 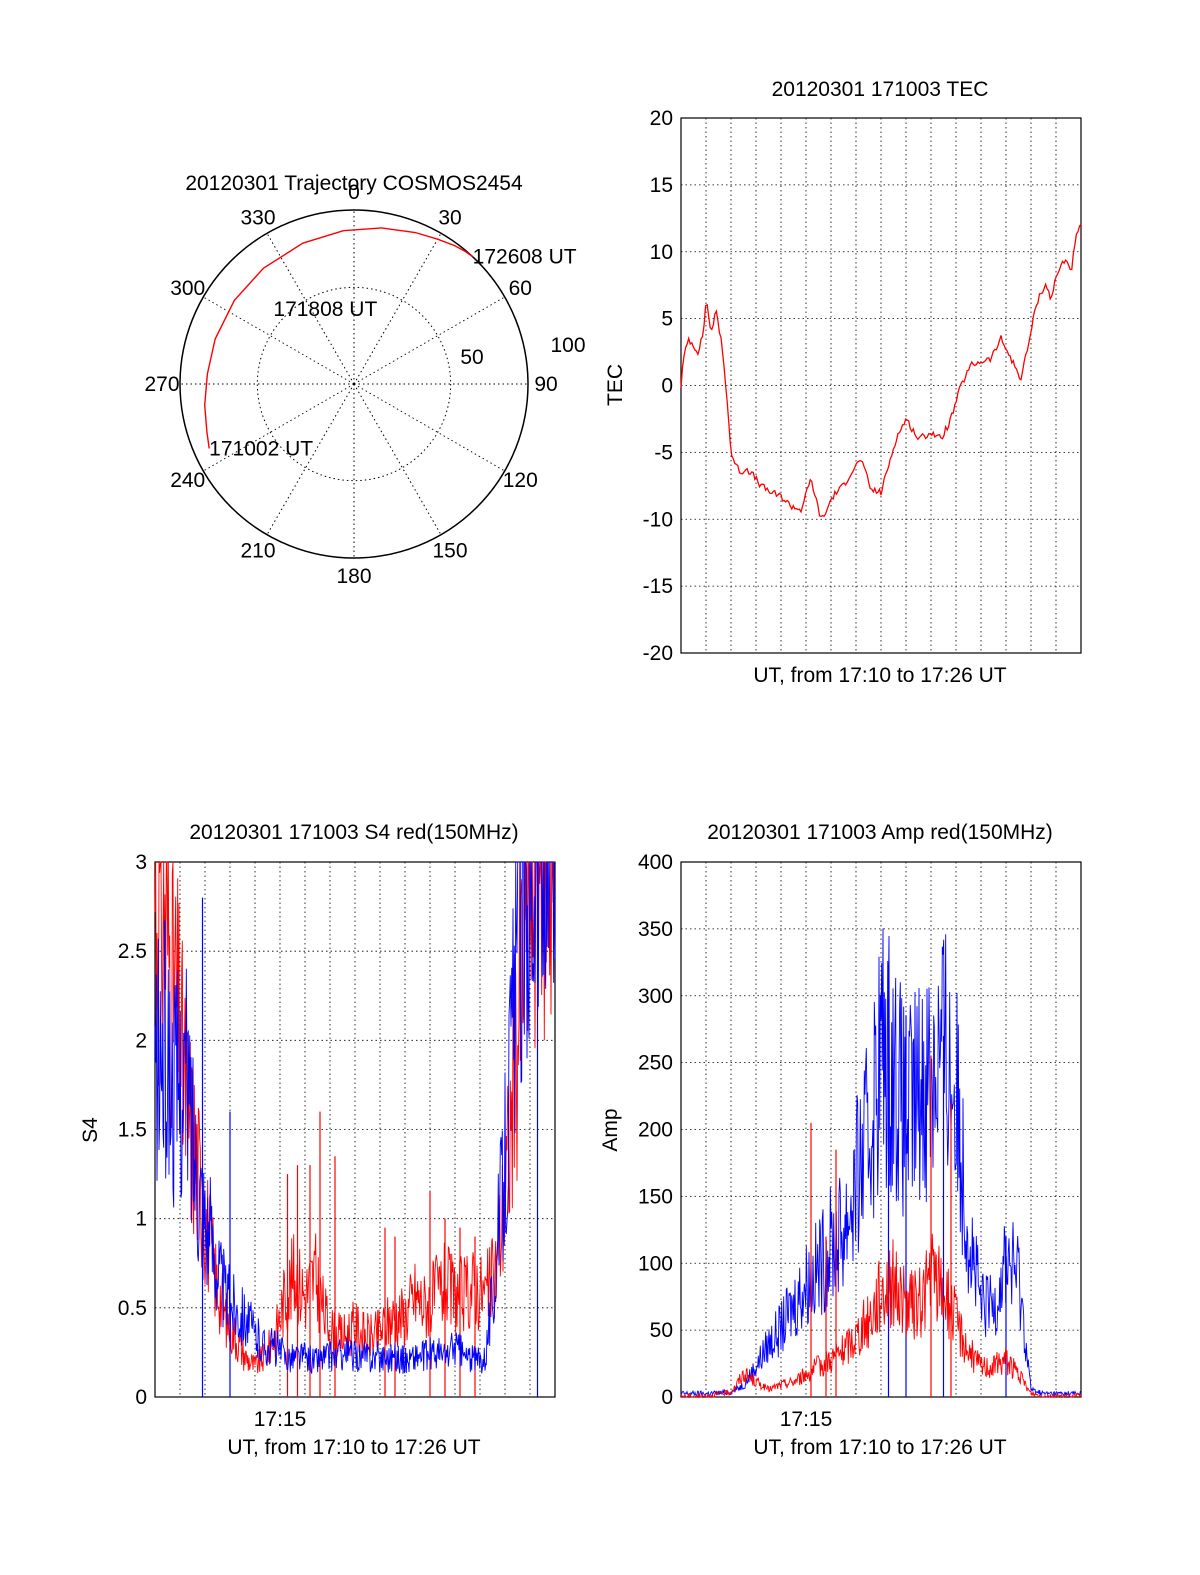 I want to click on y-tick-label: 0.5, so click(x=132, y=1308).